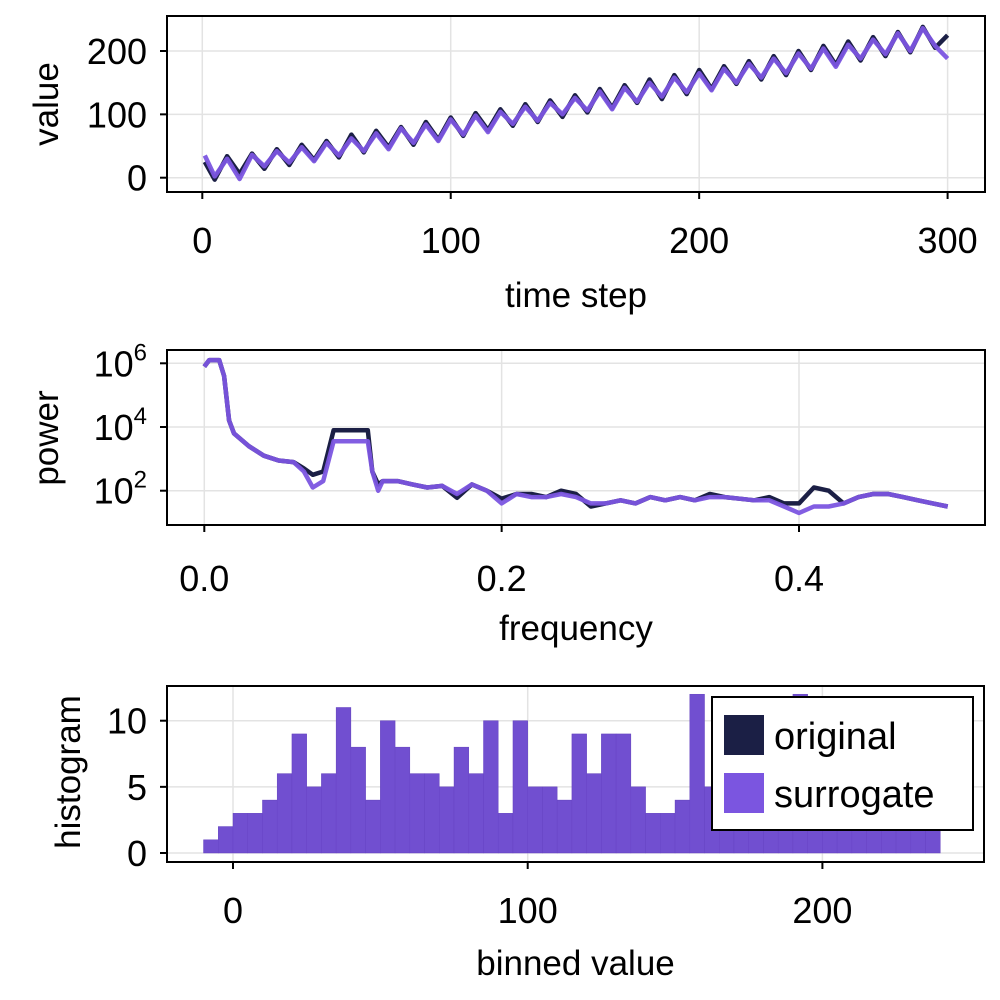 Image resolution: width=1000 pixels, height=1000 pixels. Describe the element at coordinates (68, 772) in the screenshot. I see `y-axis-label: histogram` at that location.